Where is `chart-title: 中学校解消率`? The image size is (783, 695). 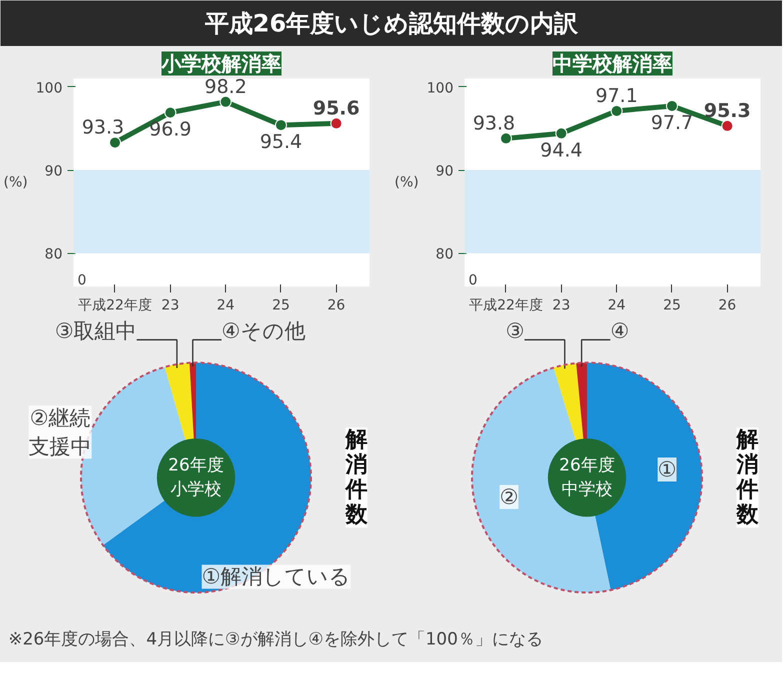
chart-title: 中学校解消率 is located at coordinates (612, 64).